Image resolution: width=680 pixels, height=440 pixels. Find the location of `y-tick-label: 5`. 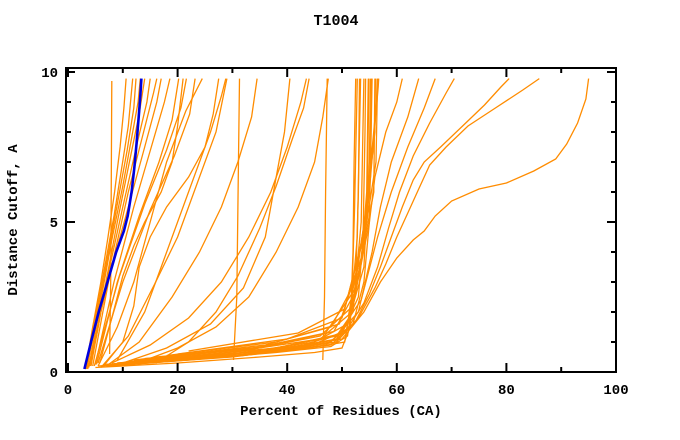

y-tick-label: 5 is located at coordinates (54, 224).